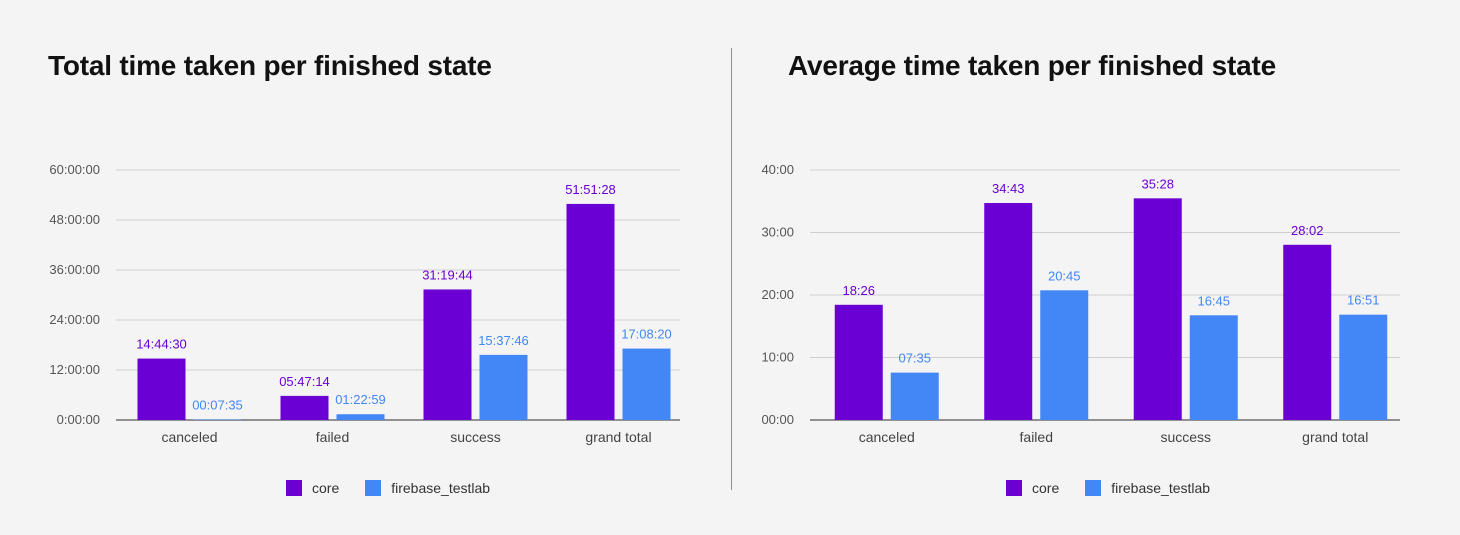  Describe the element at coordinates (78, 419) in the screenshot. I see `y-tick-label: 0:00:00` at that location.